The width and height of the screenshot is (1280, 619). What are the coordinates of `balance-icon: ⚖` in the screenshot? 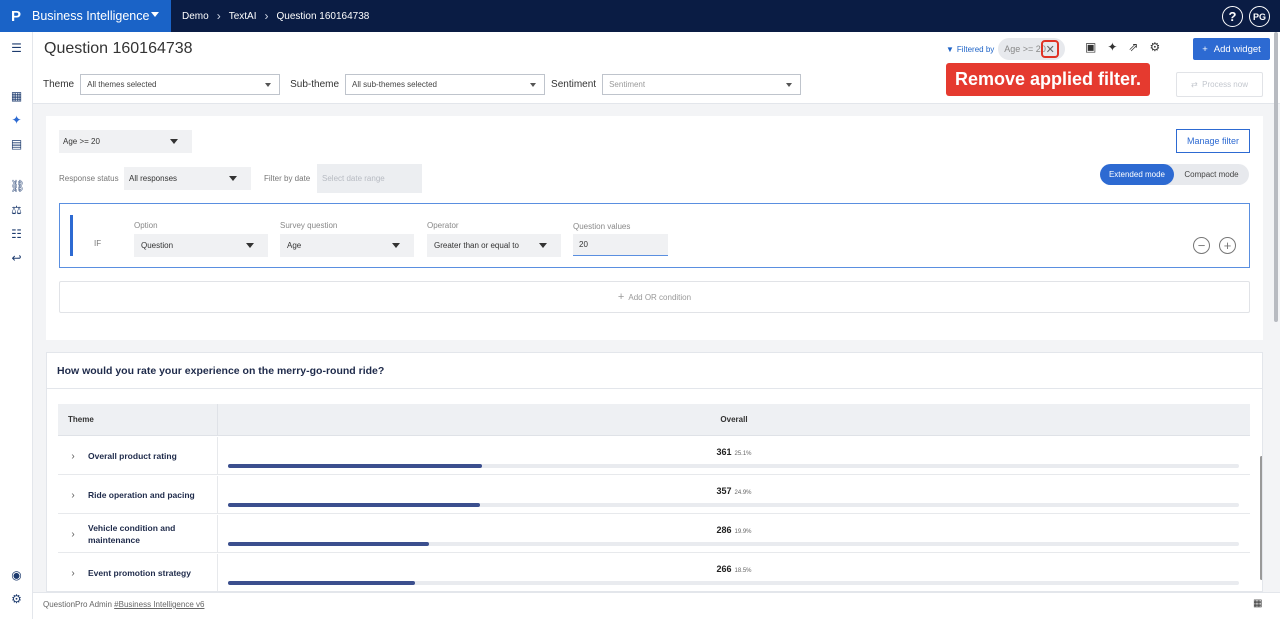 It's located at (16, 210).